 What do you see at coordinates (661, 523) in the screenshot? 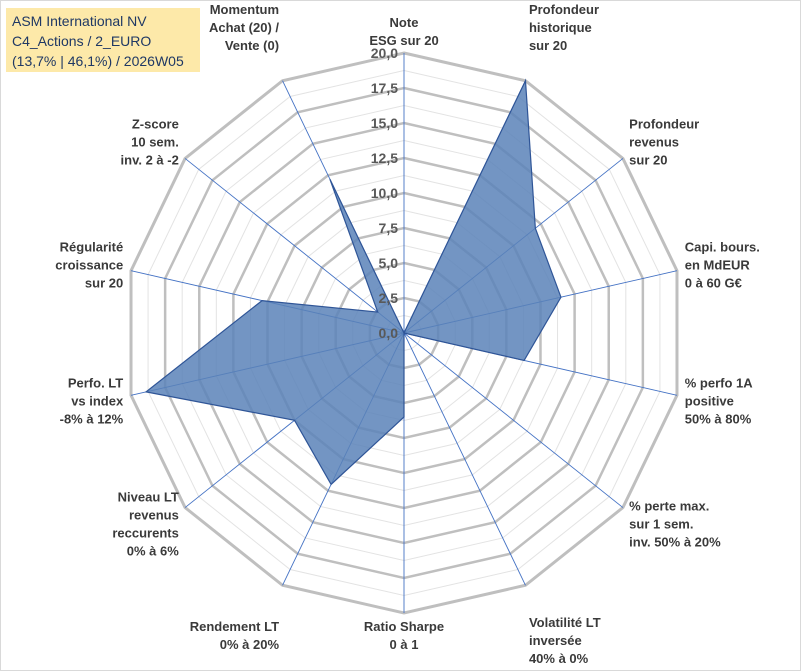
I see `axis-label-line: sur 1 sem.` at bounding box center [661, 523].